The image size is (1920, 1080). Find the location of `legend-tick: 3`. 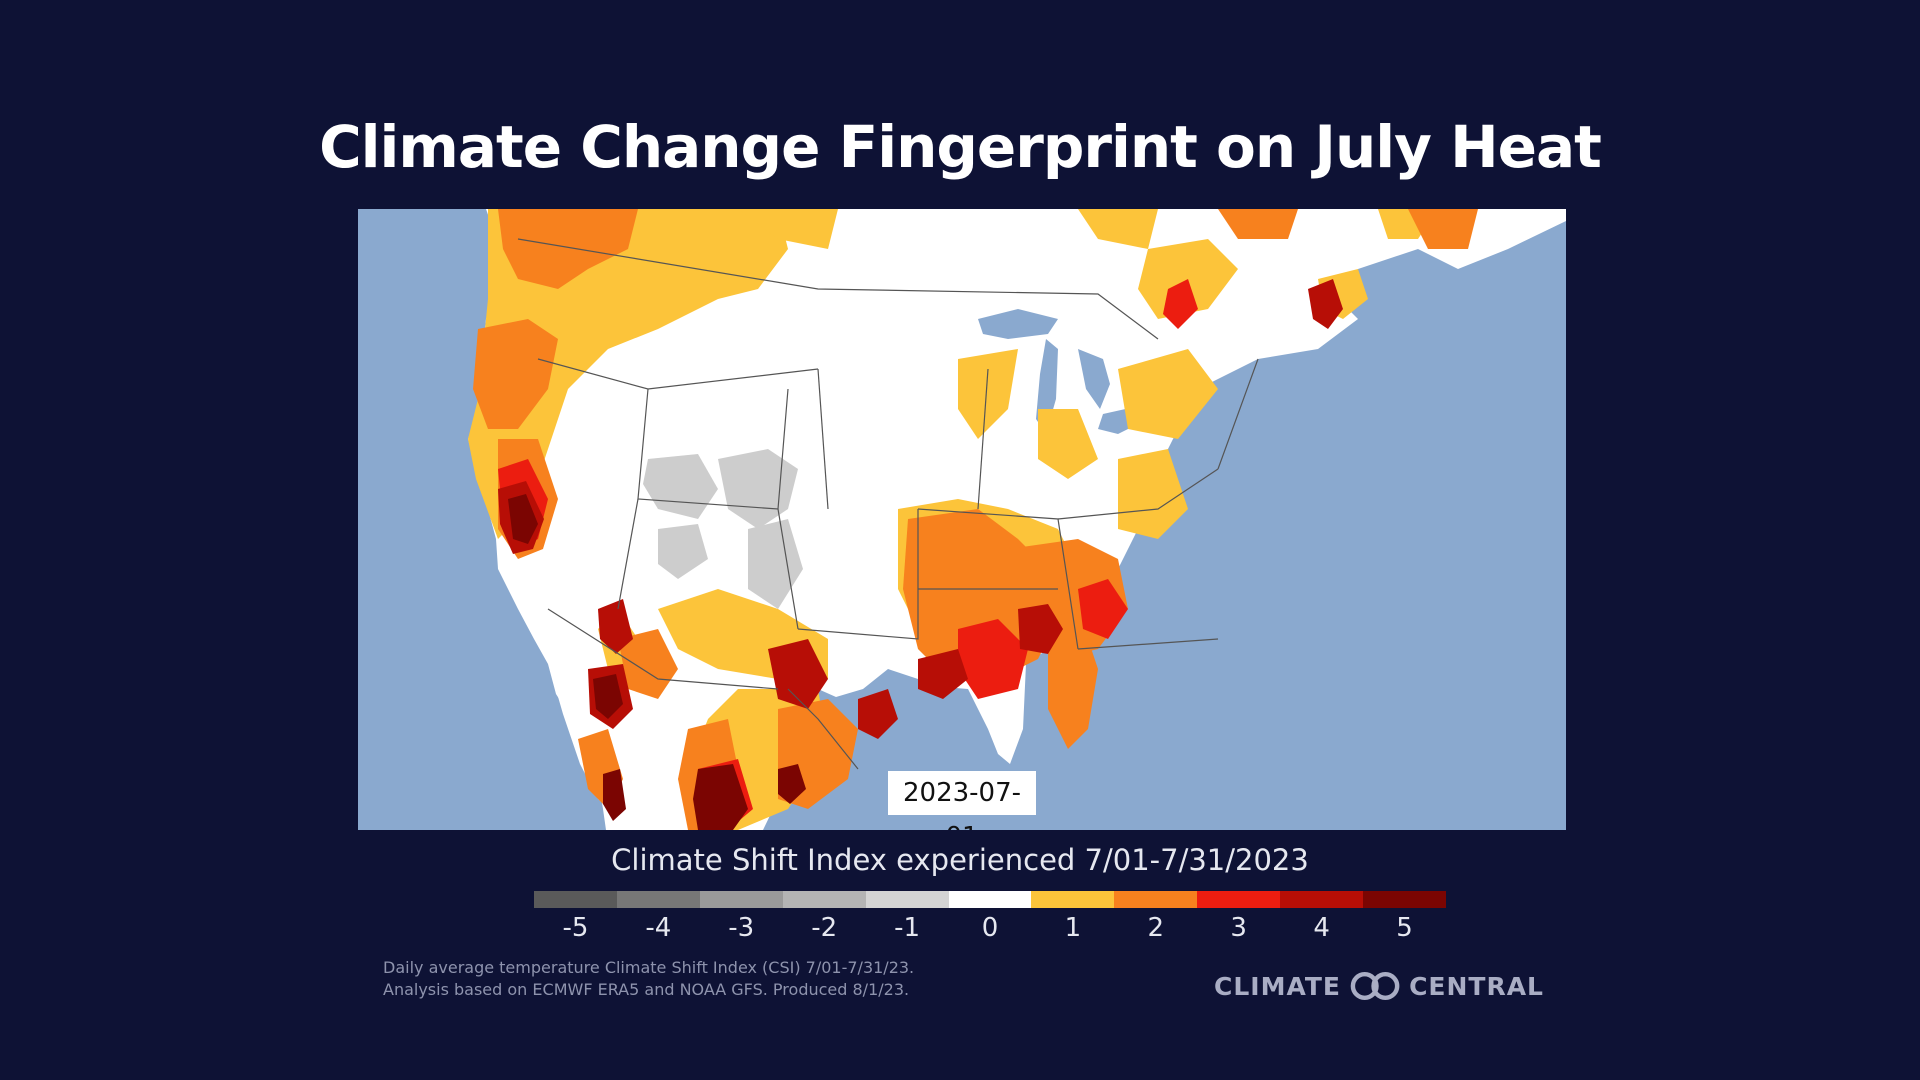

legend-tick: 3 is located at coordinates (1238, 928).